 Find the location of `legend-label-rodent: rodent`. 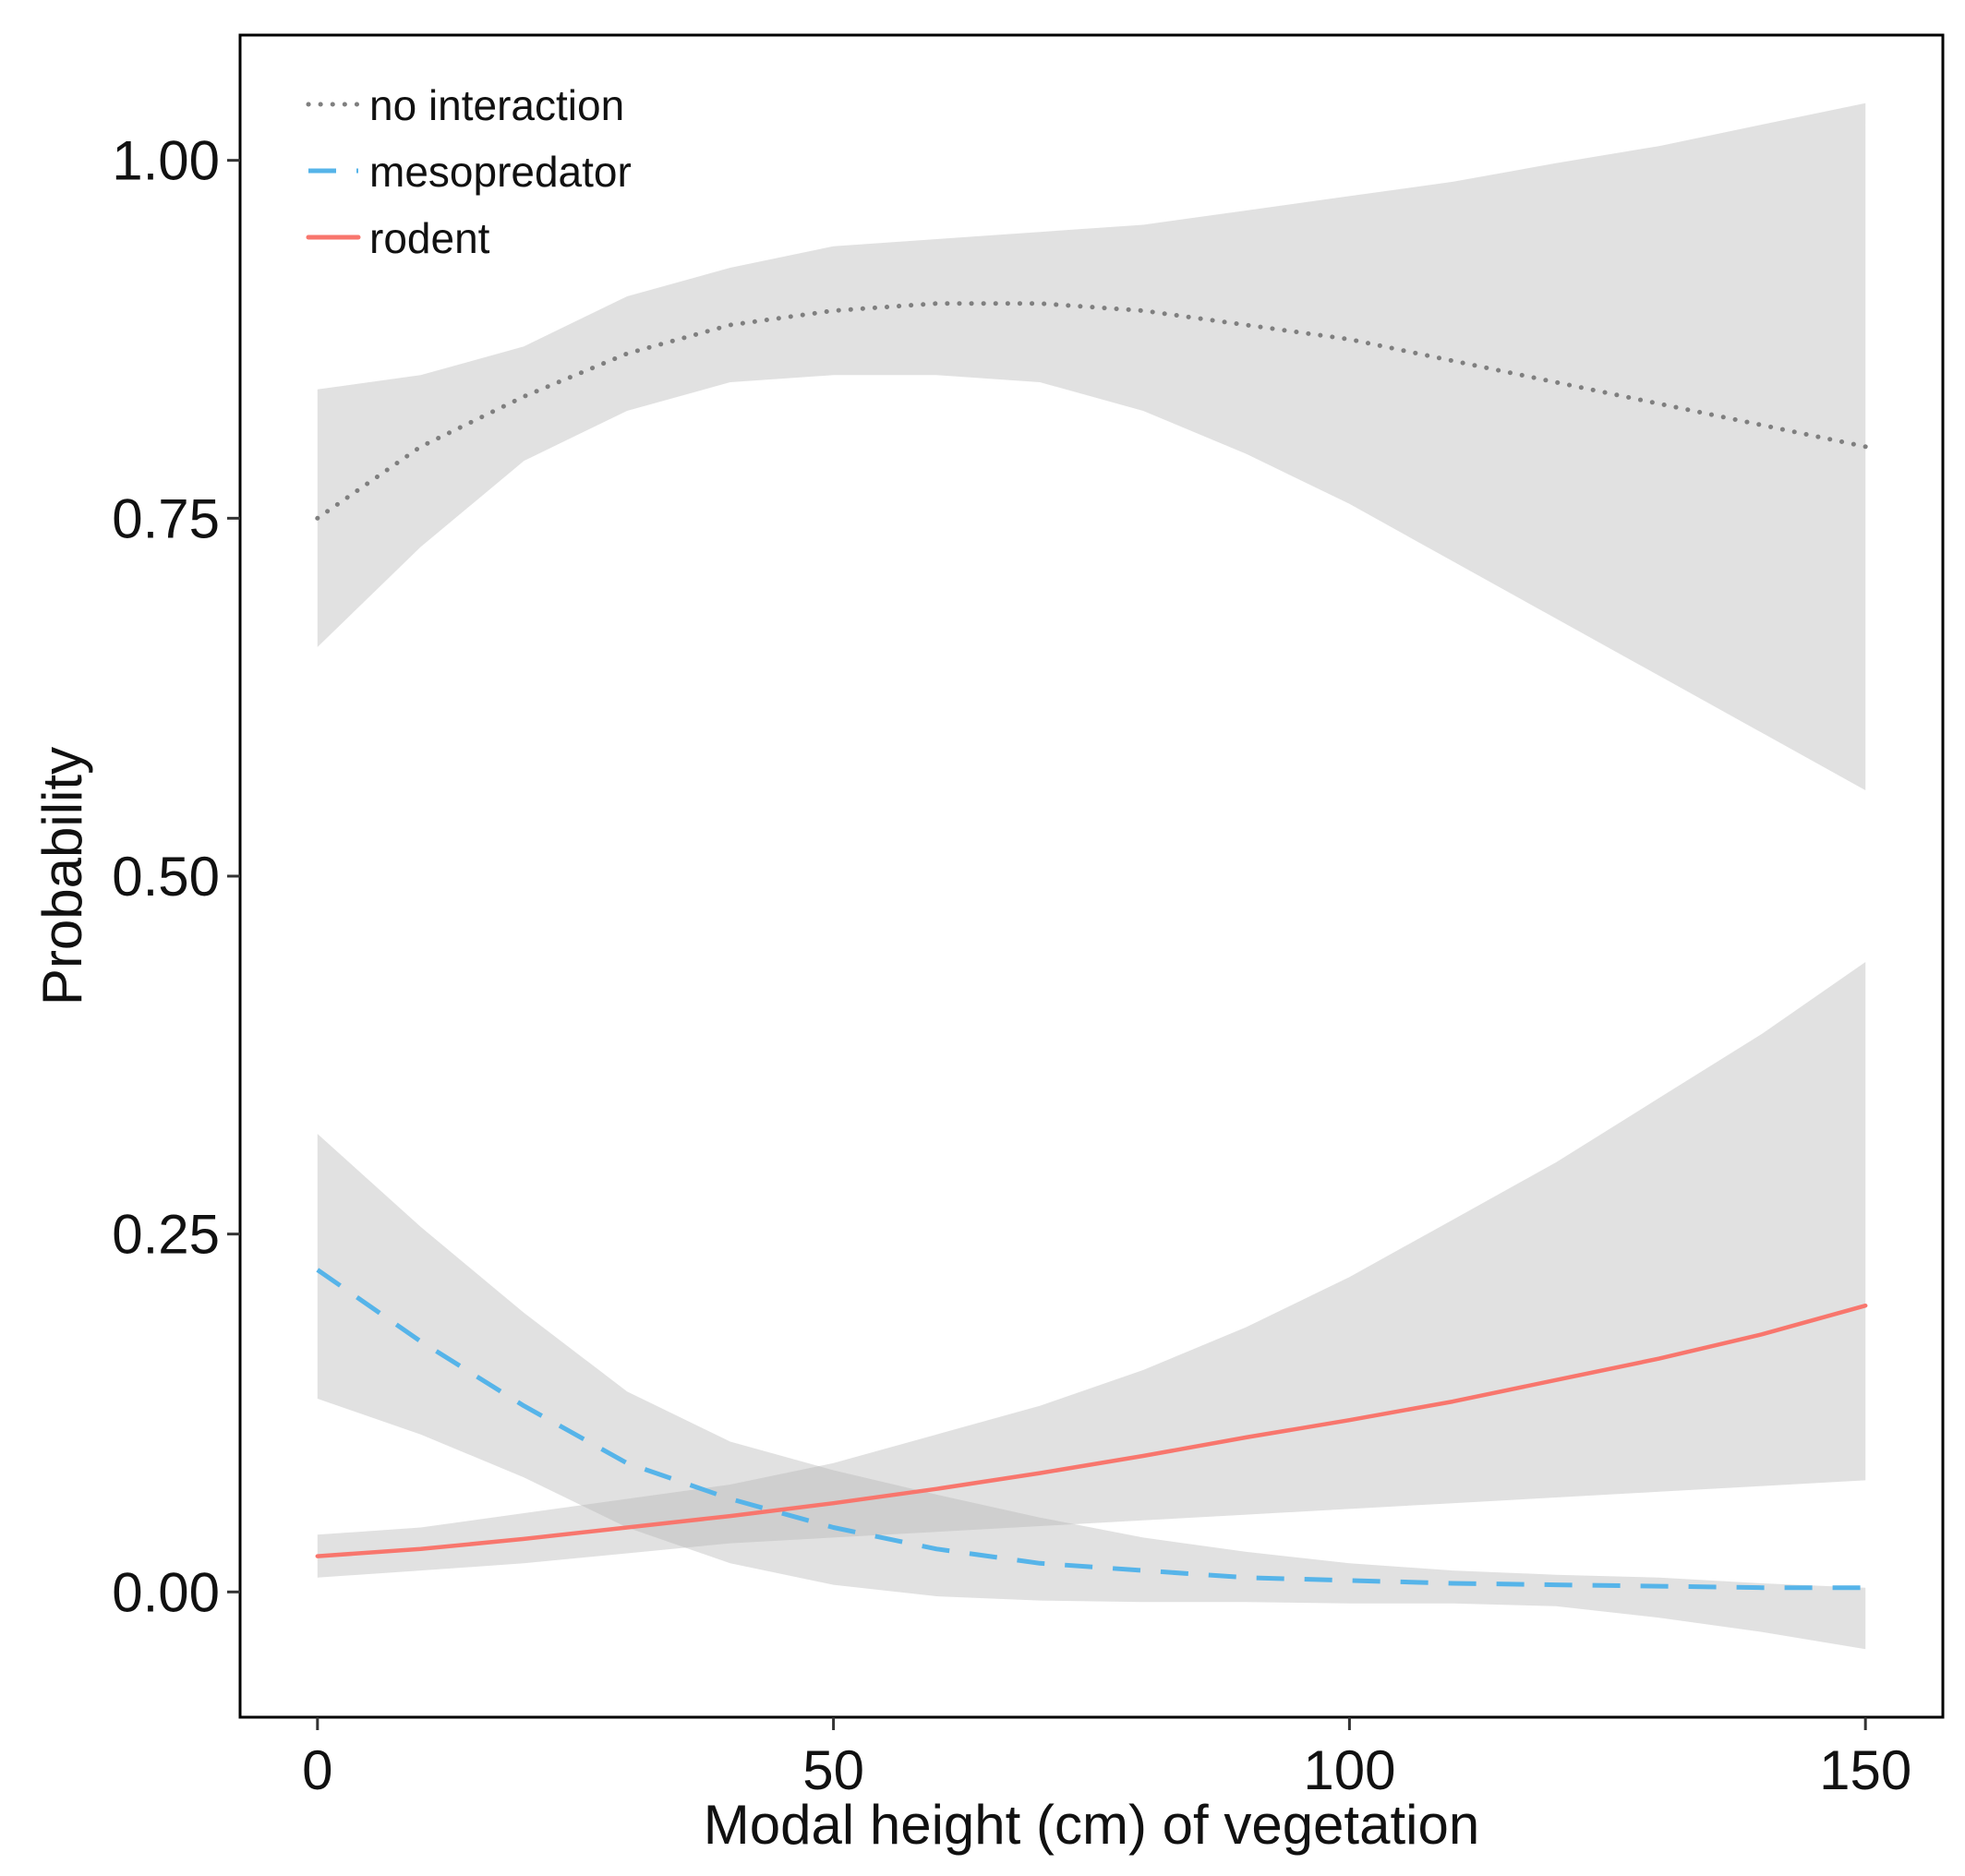

legend-label-rodent: rodent is located at coordinates (429, 238).